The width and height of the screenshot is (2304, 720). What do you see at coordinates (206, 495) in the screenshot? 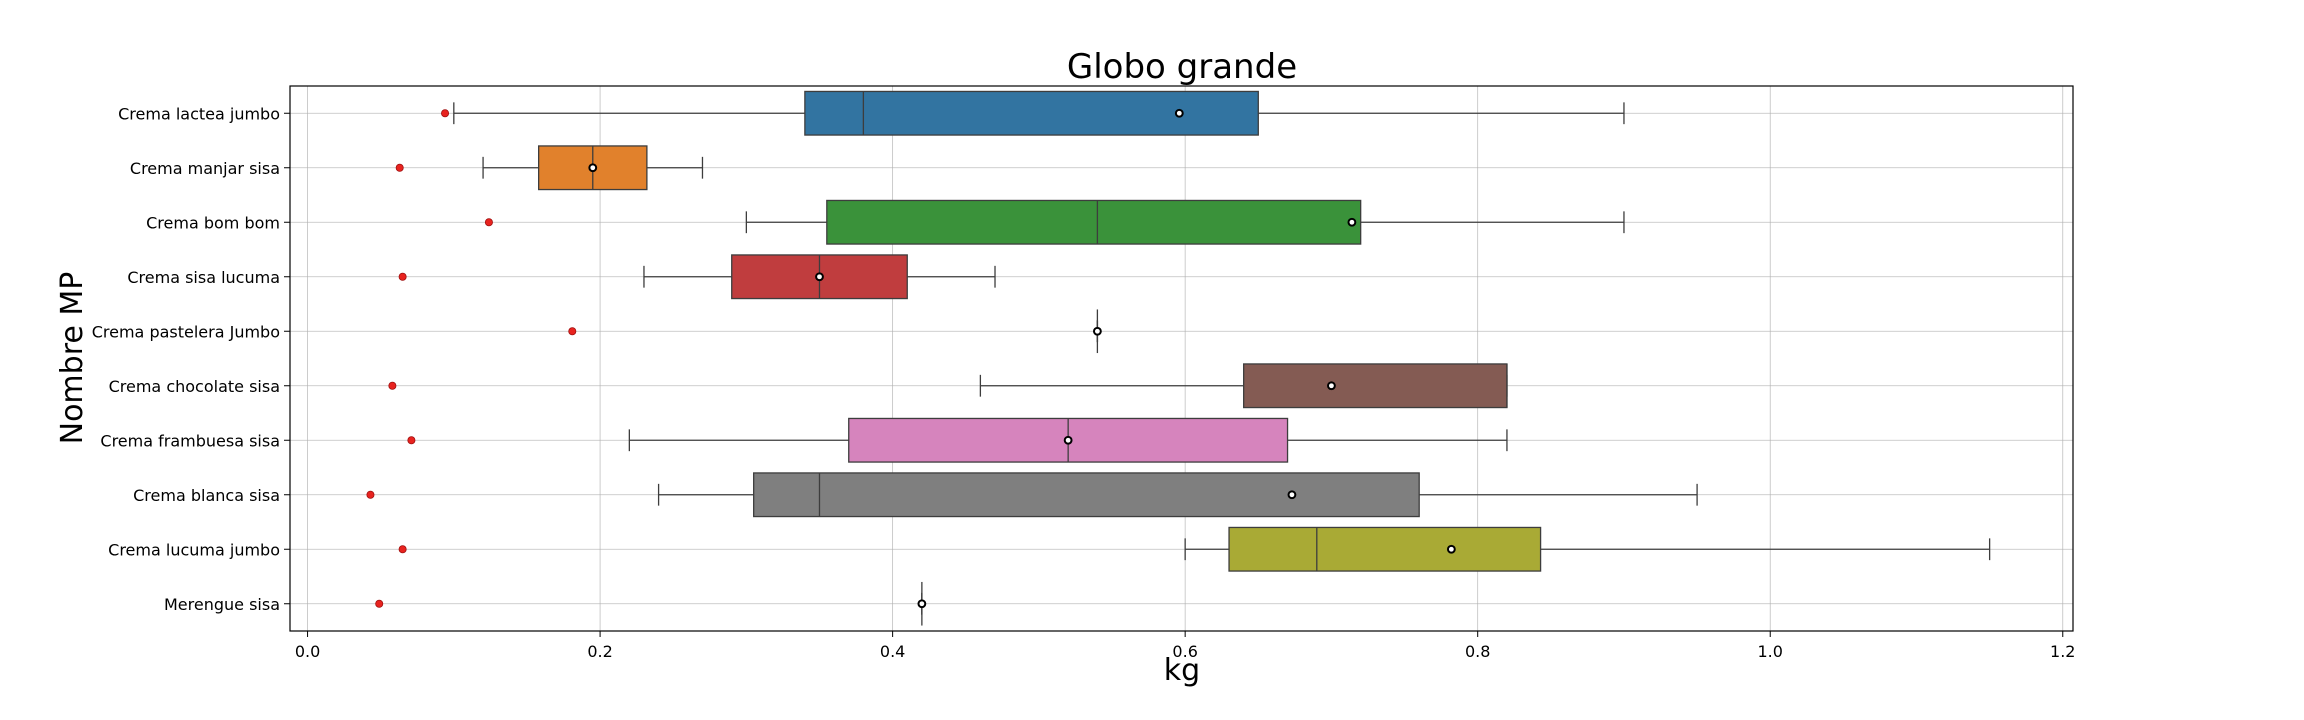
I see `y-tick-label: Crema blanca sisa` at bounding box center [206, 495].